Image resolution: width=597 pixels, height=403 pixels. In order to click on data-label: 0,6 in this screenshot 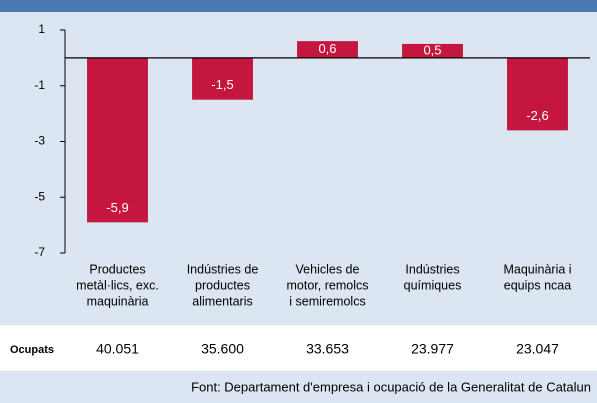, I will do `click(327, 48)`.